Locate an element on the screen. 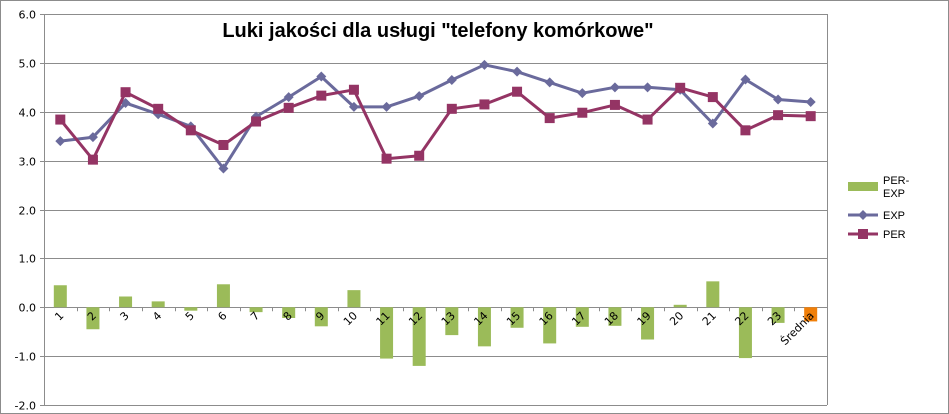 The image size is (949, 414). legend-marker-per is located at coordinates (863, 234).